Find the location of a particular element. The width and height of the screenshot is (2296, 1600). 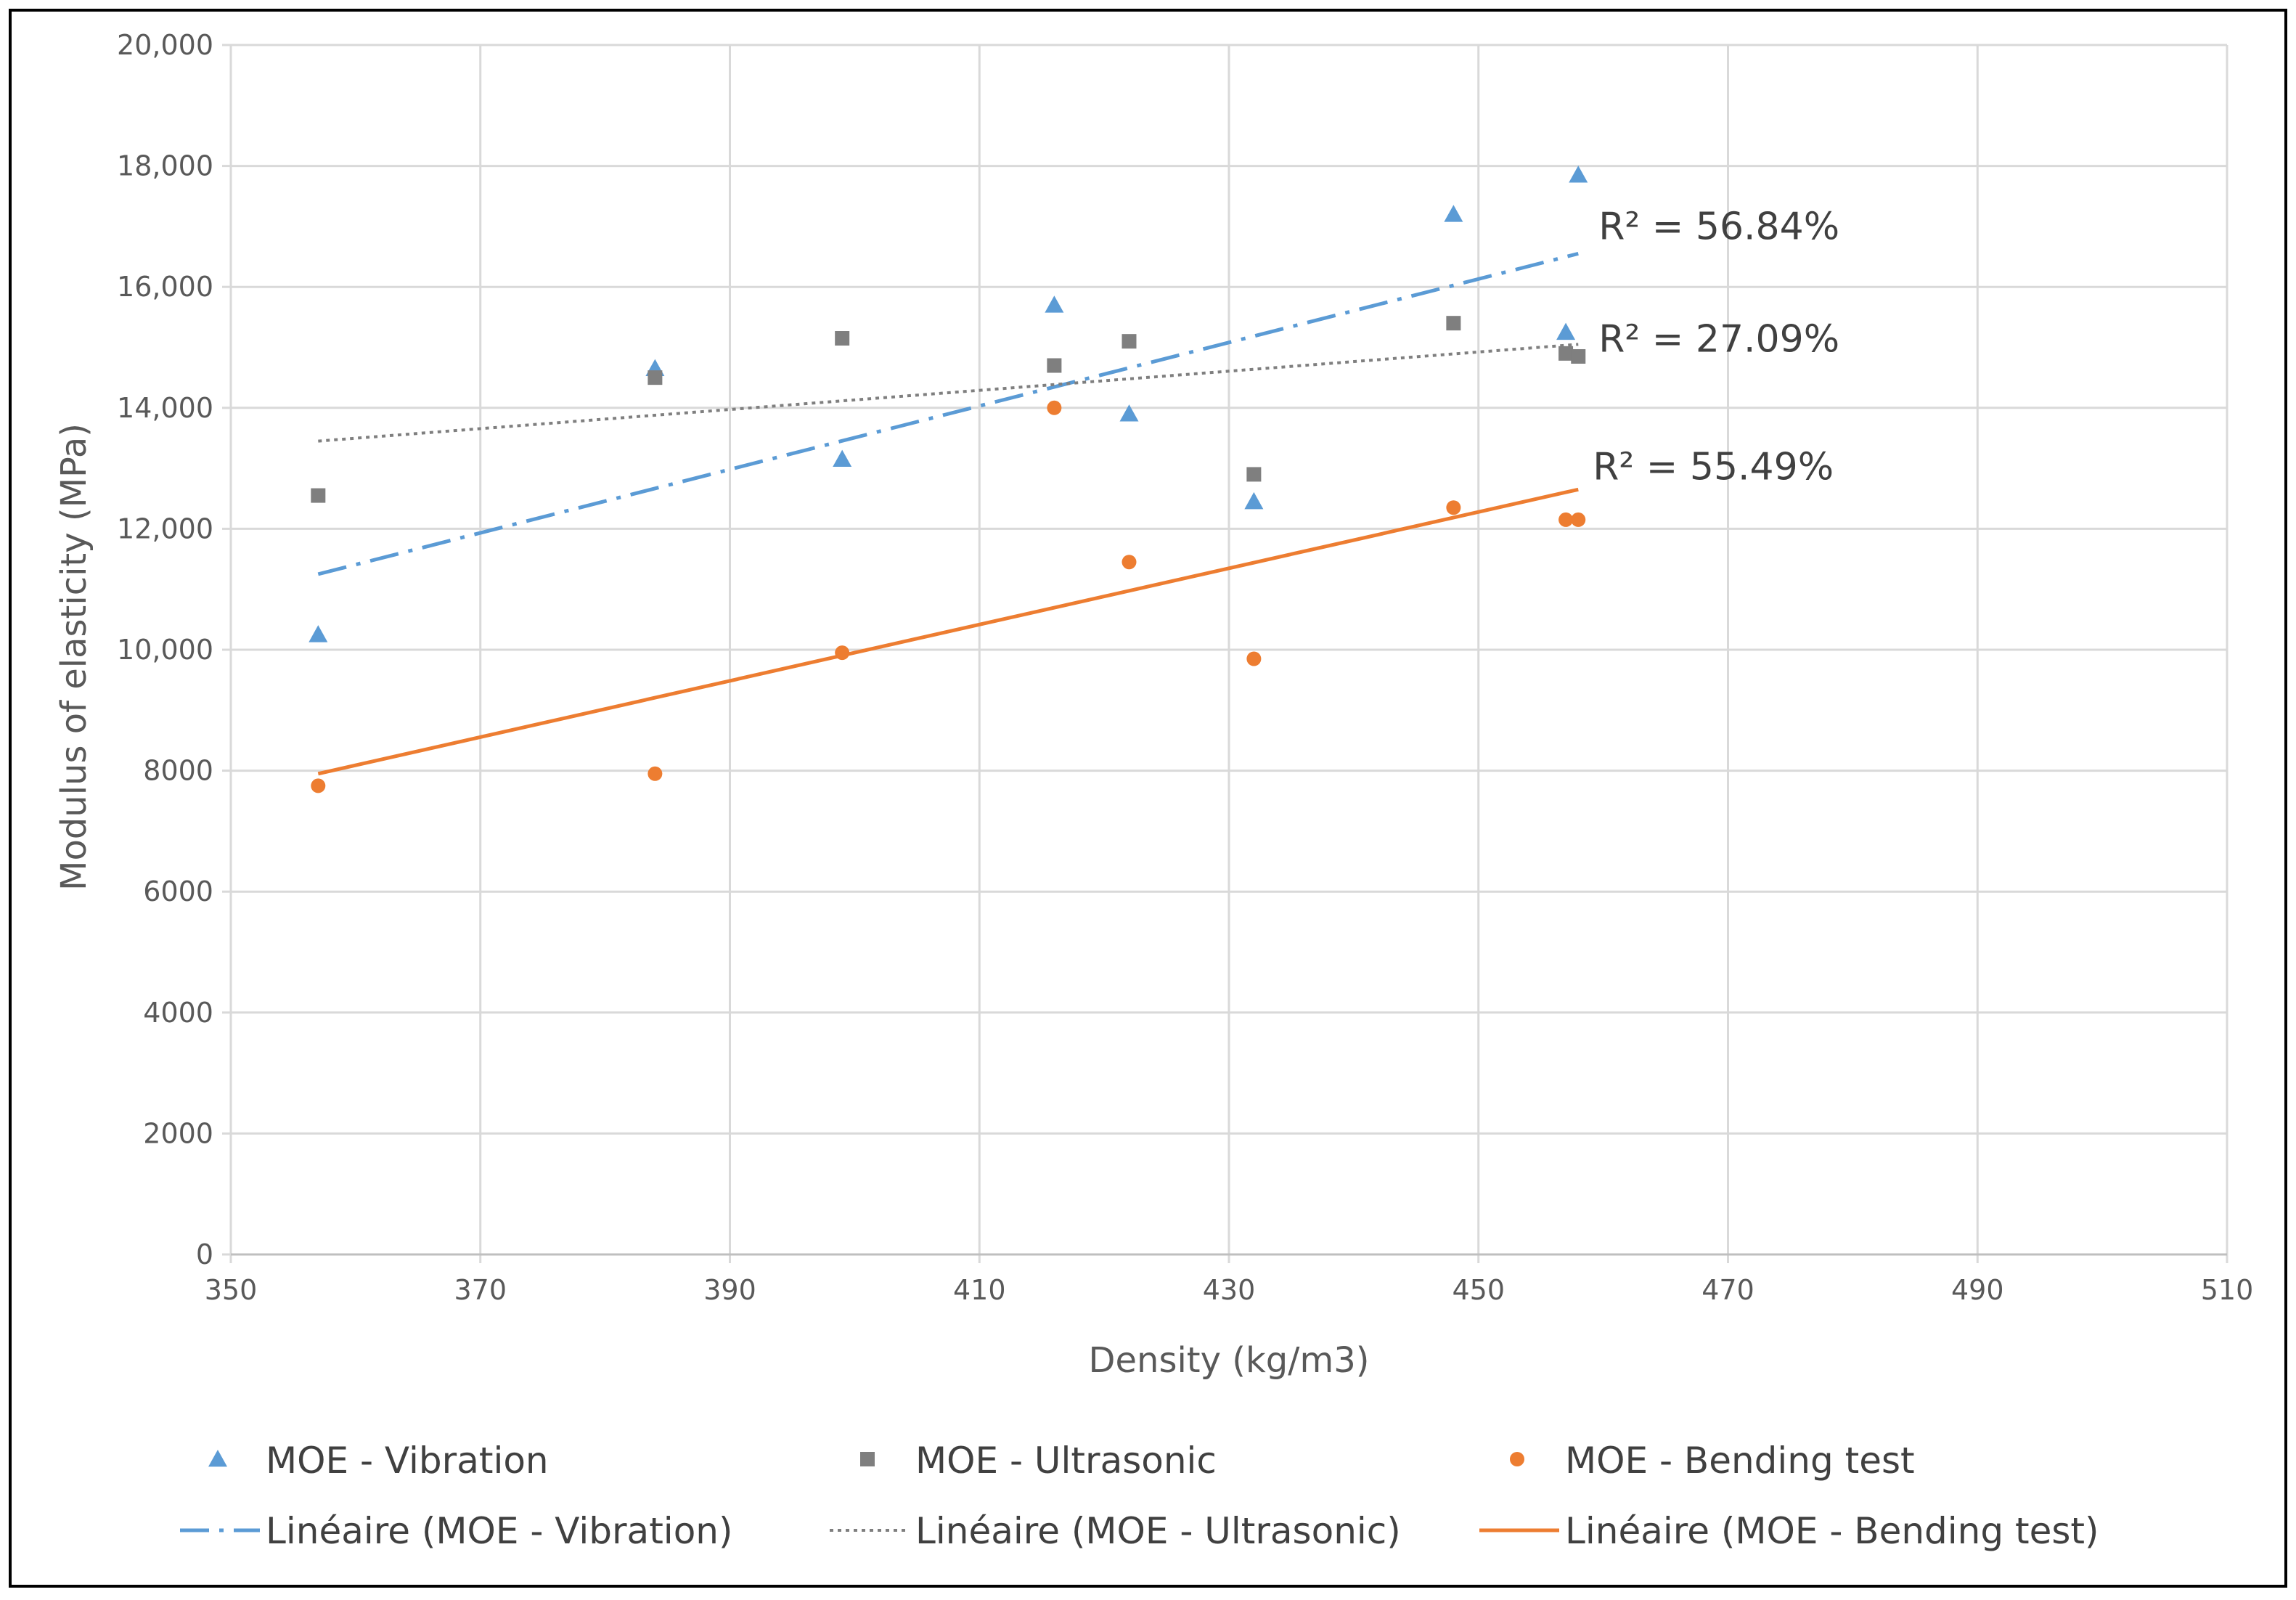

y-tick-label: 12,000 is located at coordinates (165, 528).